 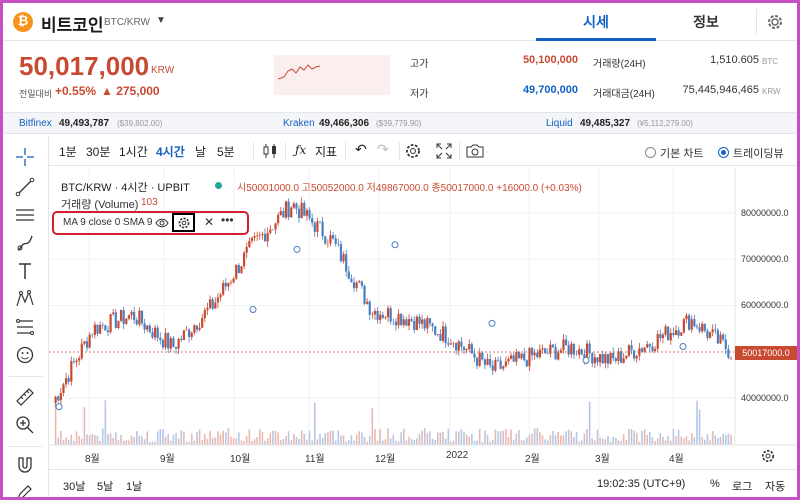 I want to click on range-30d: 30날, so click(x=74, y=487).